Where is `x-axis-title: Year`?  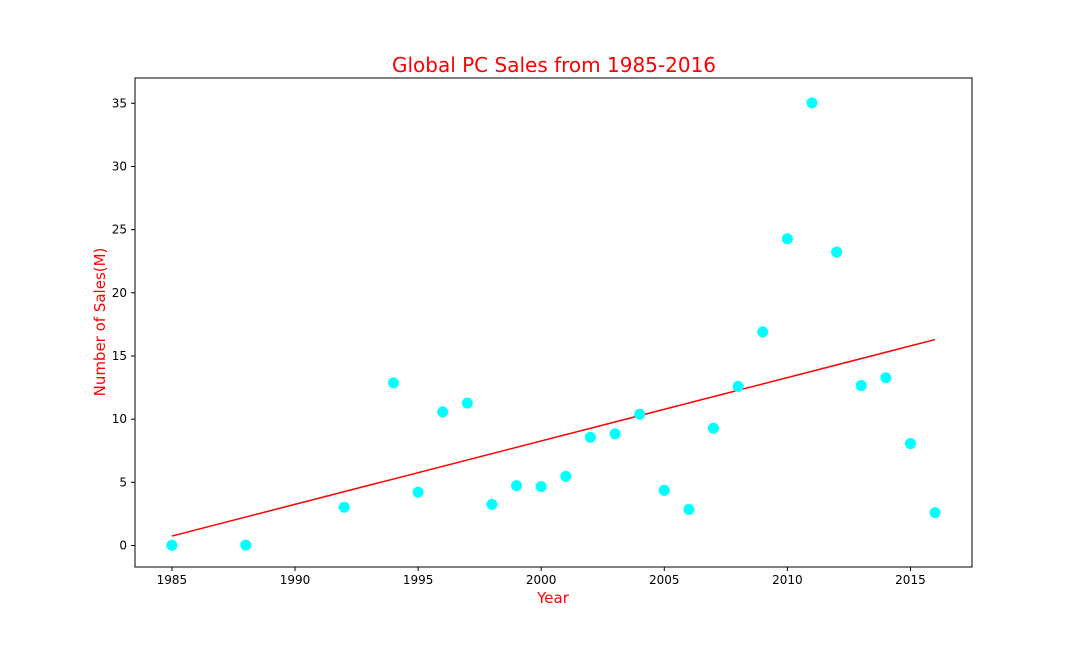 x-axis-title: Year is located at coordinates (553, 598).